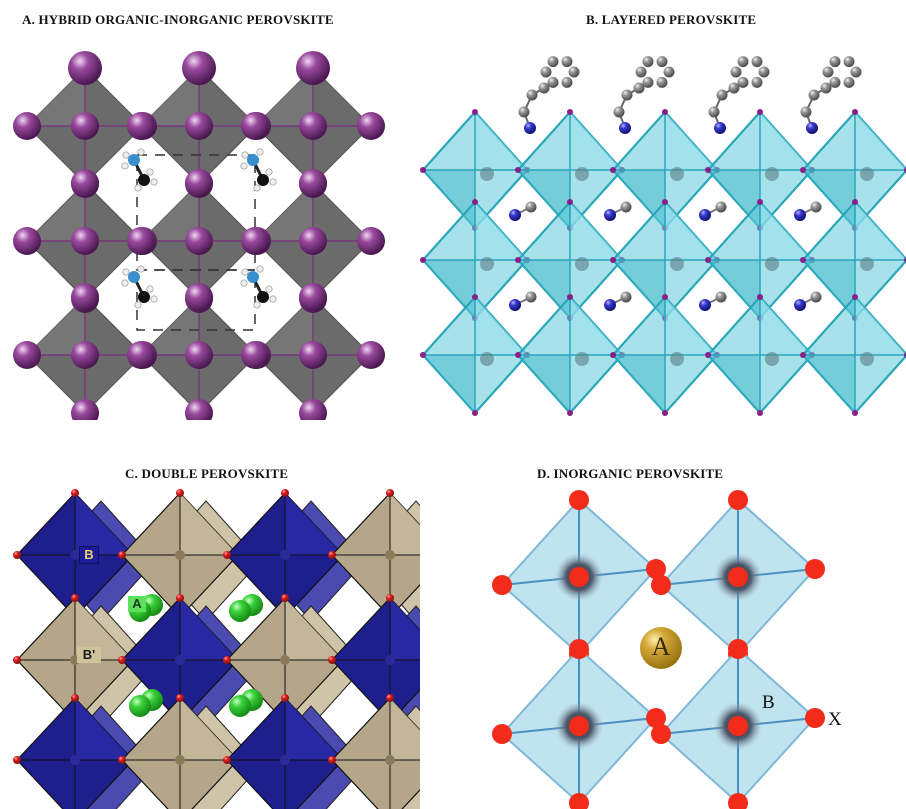  What do you see at coordinates (815, 108) in the screenshot?
I see `alkyl-chain` at bounding box center [815, 108].